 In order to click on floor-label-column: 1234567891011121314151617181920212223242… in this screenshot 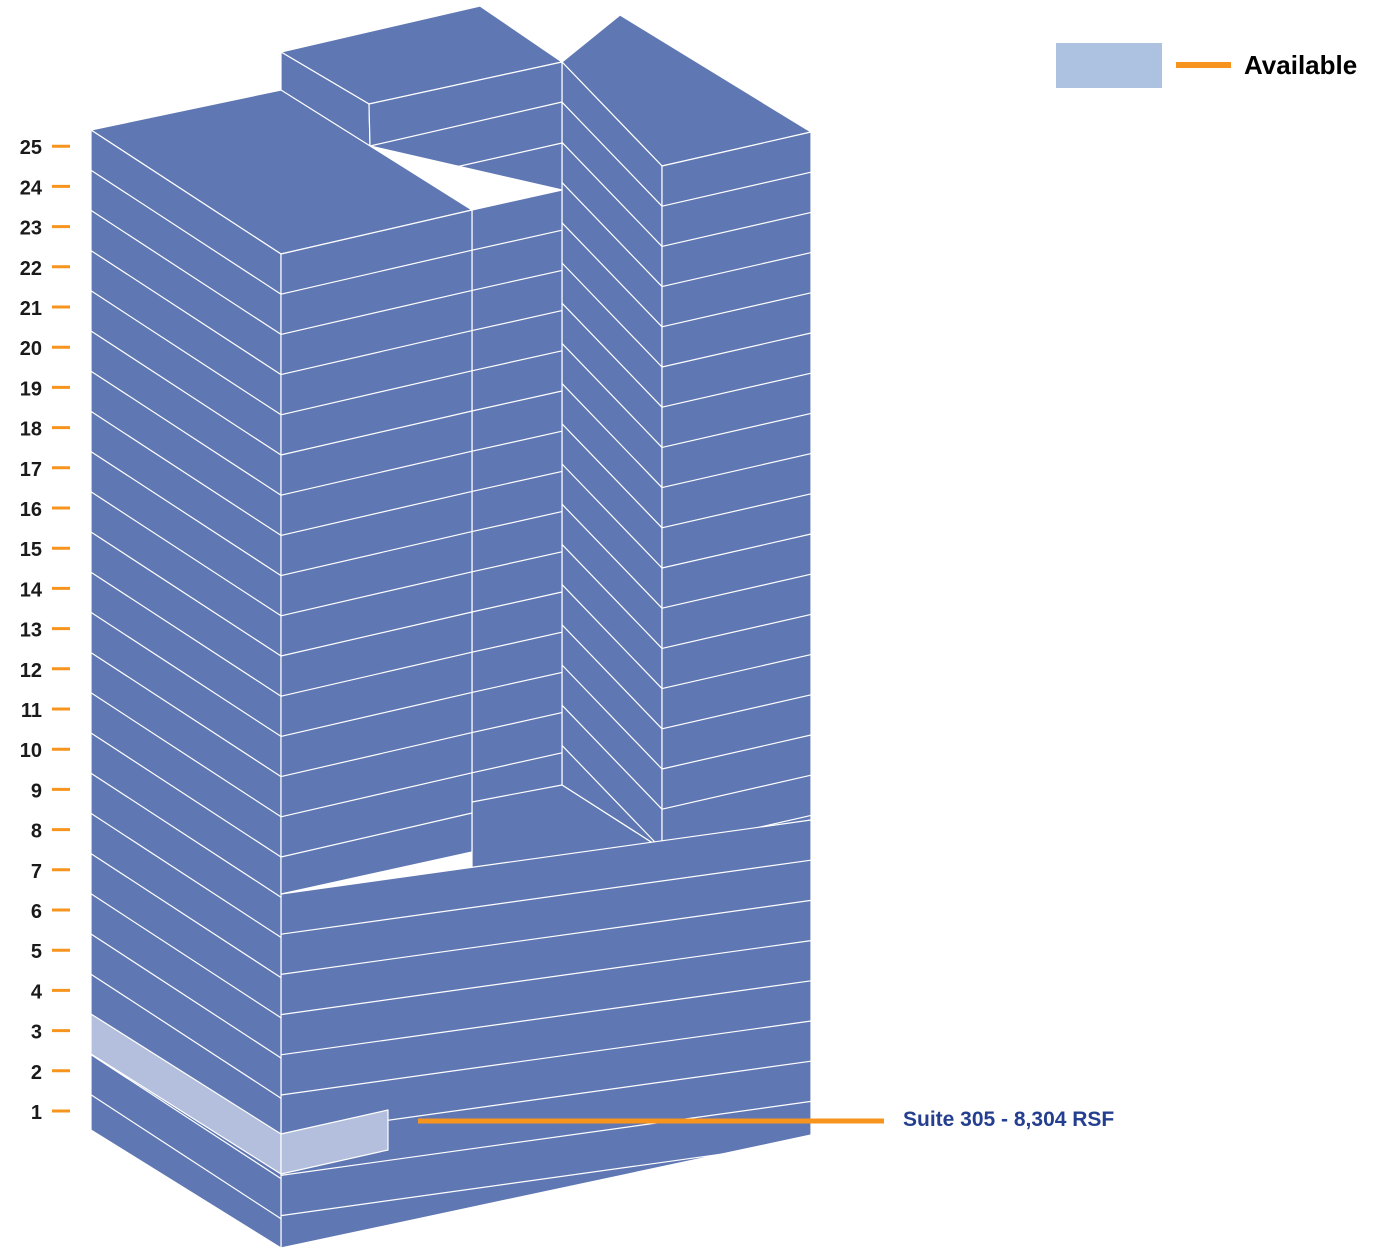, I will do `click(45, 630)`.